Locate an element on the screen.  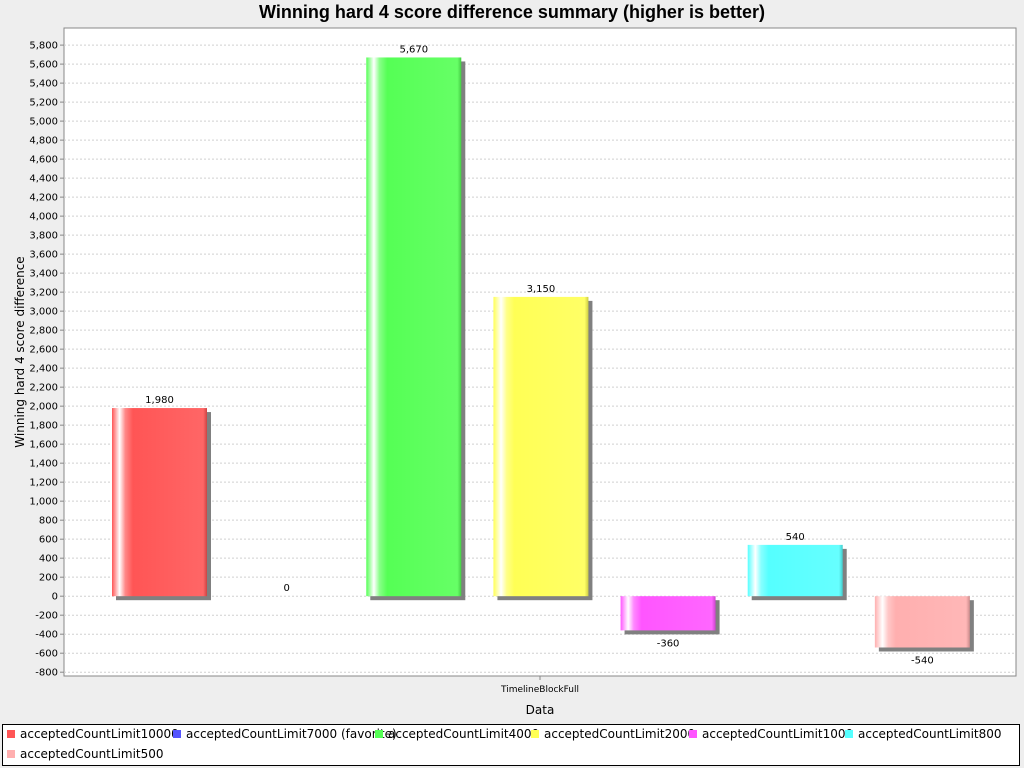
legend-label: acceptedCountLimit1000 is located at coordinates (778, 734).